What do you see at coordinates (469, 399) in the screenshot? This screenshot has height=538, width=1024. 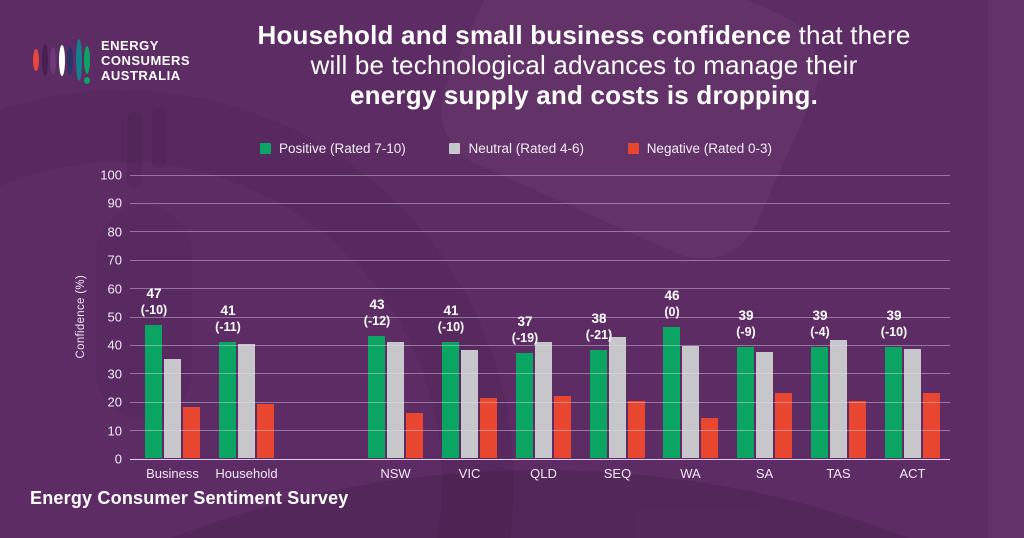 I see `bar-group-vic` at bounding box center [469, 399].